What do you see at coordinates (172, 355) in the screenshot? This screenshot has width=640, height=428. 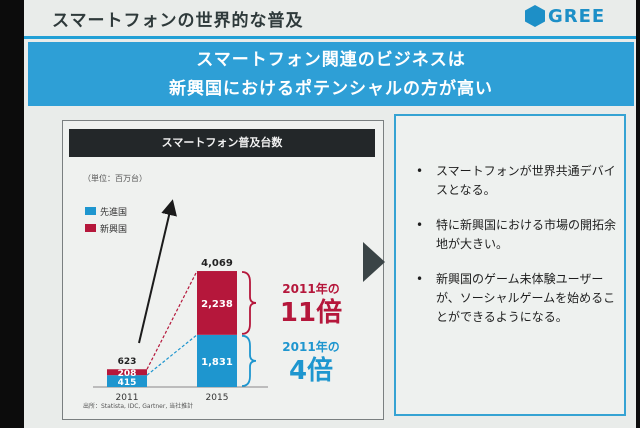 I see `developed-growth-line` at bounding box center [172, 355].